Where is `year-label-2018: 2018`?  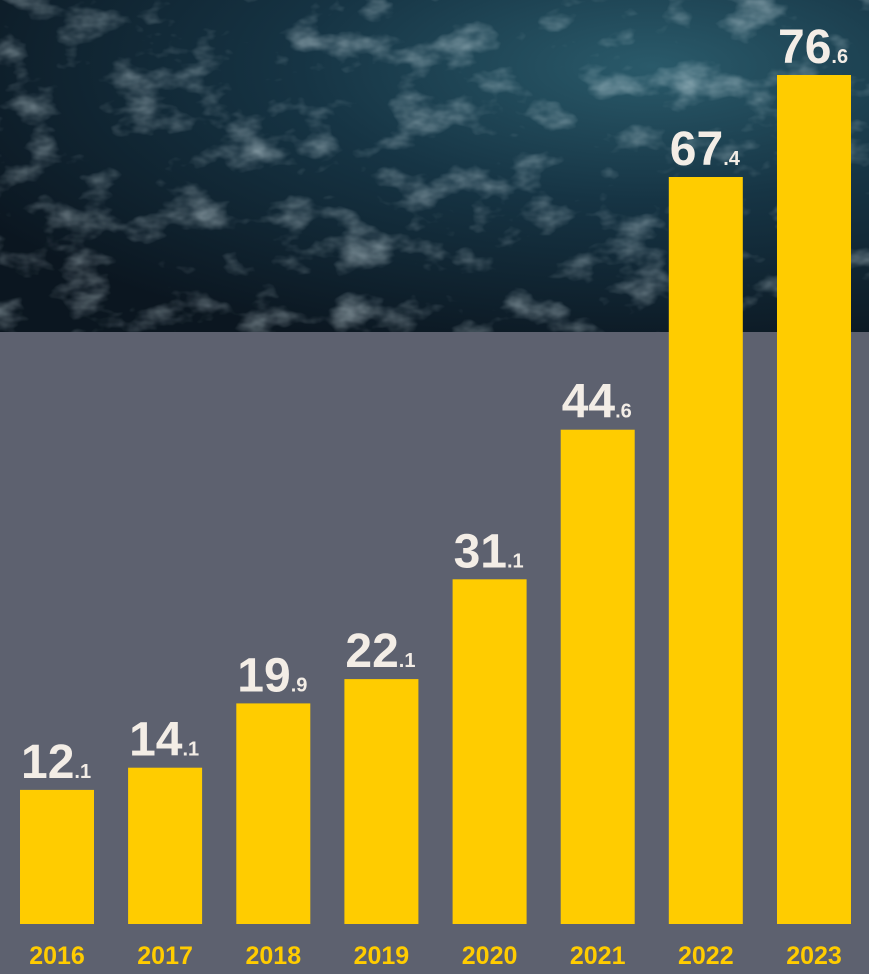
year-label-2018: 2018 is located at coordinates (273, 956).